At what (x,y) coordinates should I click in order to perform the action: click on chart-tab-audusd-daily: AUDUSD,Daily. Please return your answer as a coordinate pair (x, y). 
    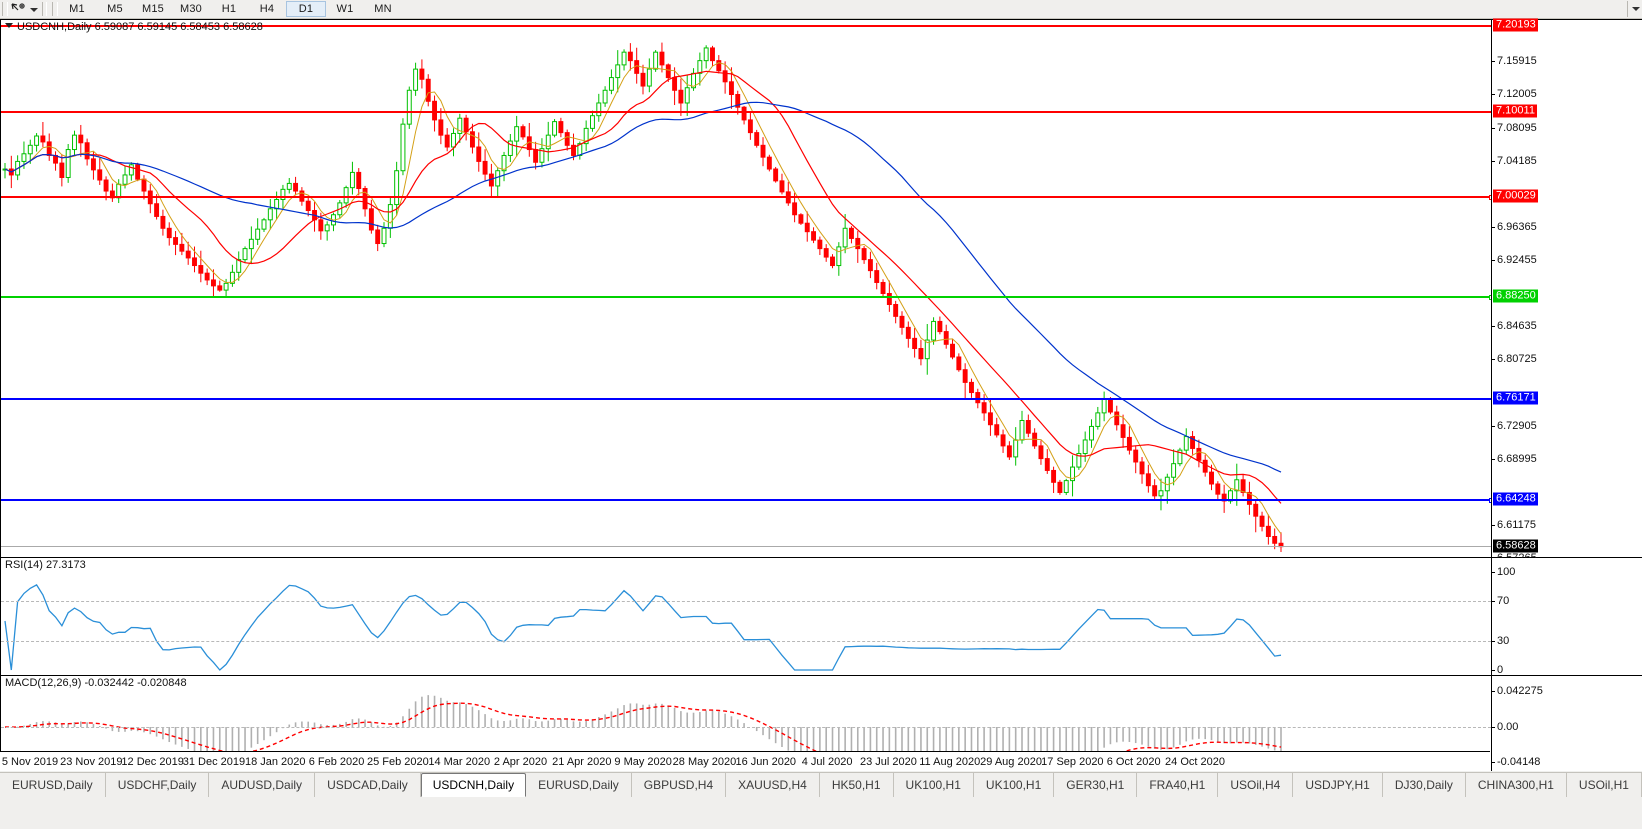
    Looking at the image, I should click on (262, 785).